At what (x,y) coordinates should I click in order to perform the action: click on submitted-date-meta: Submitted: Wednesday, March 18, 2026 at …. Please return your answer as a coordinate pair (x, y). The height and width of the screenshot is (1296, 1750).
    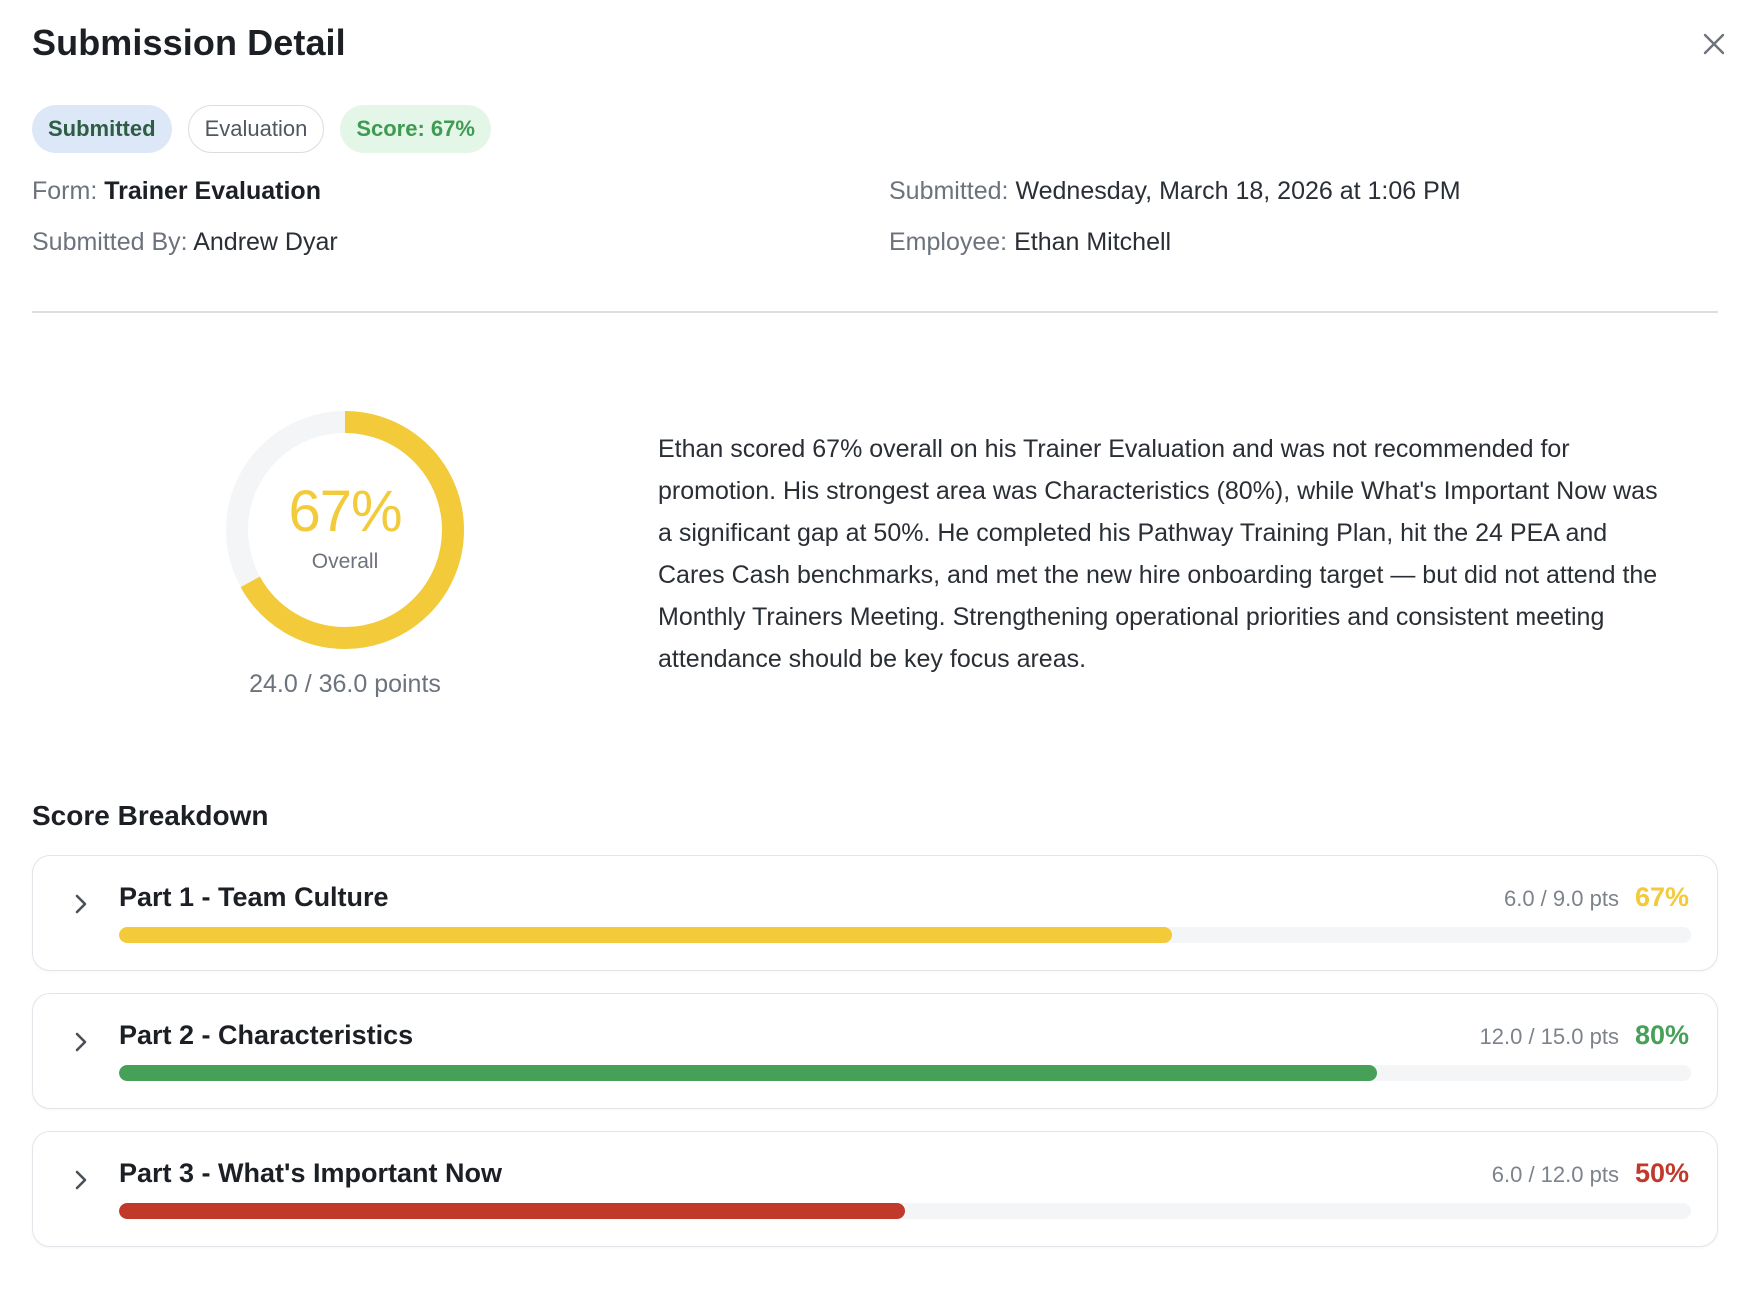
    Looking at the image, I should click on (1175, 191).